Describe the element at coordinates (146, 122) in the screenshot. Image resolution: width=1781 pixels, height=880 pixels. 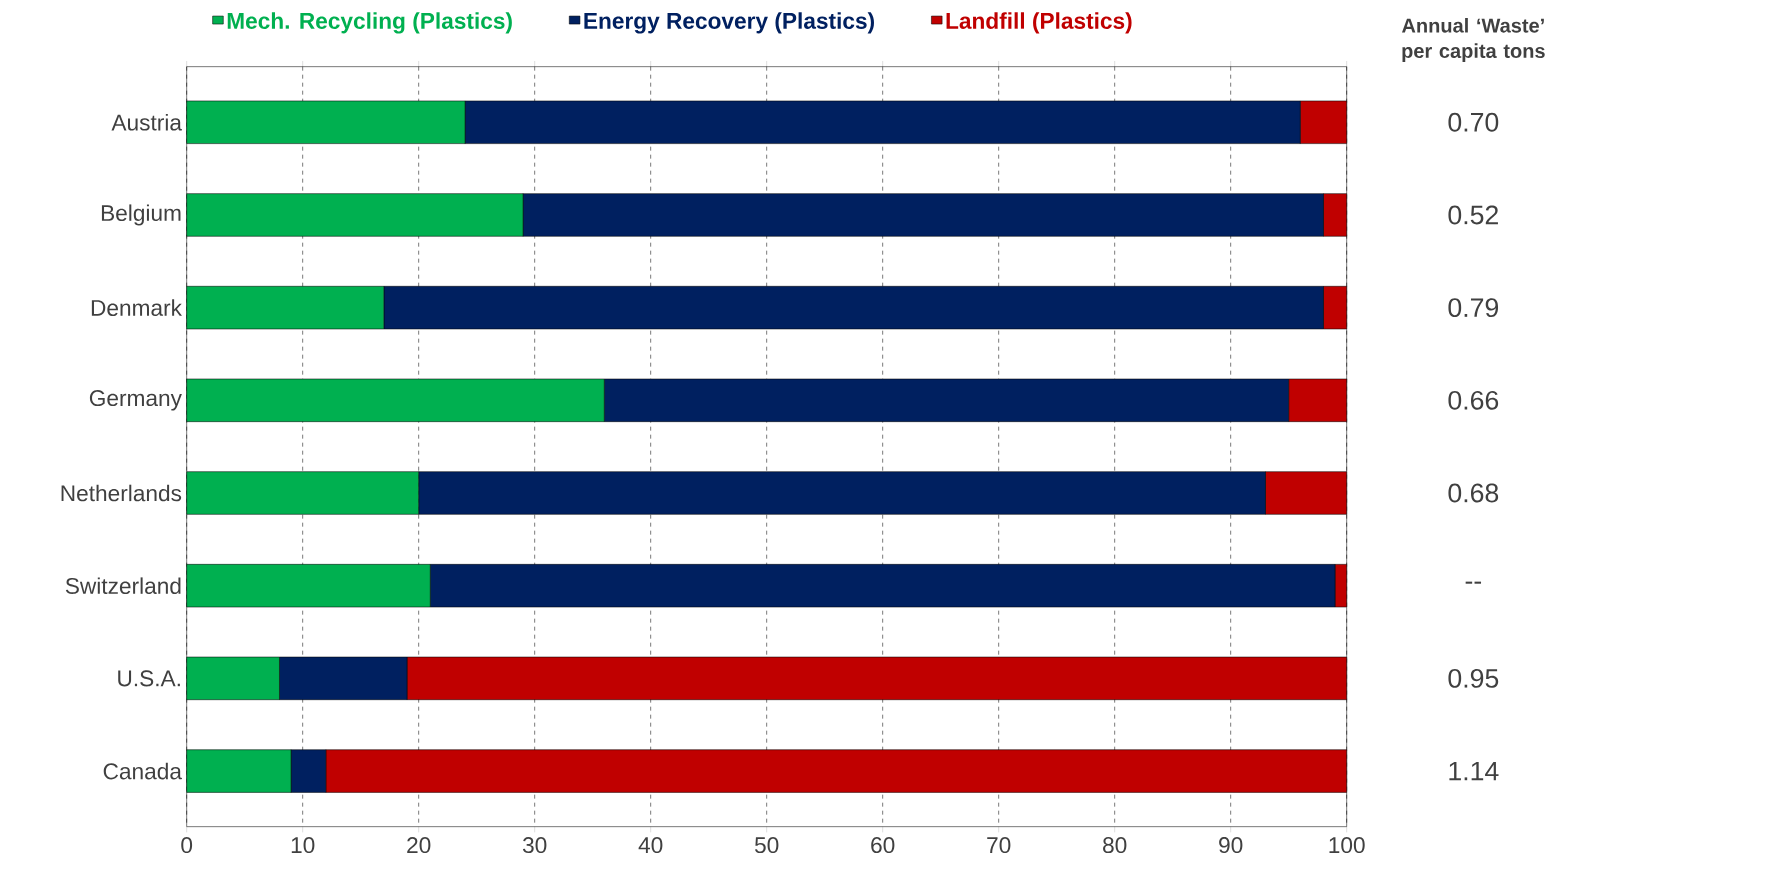
I see `y-tick-label: Austria` at that location.